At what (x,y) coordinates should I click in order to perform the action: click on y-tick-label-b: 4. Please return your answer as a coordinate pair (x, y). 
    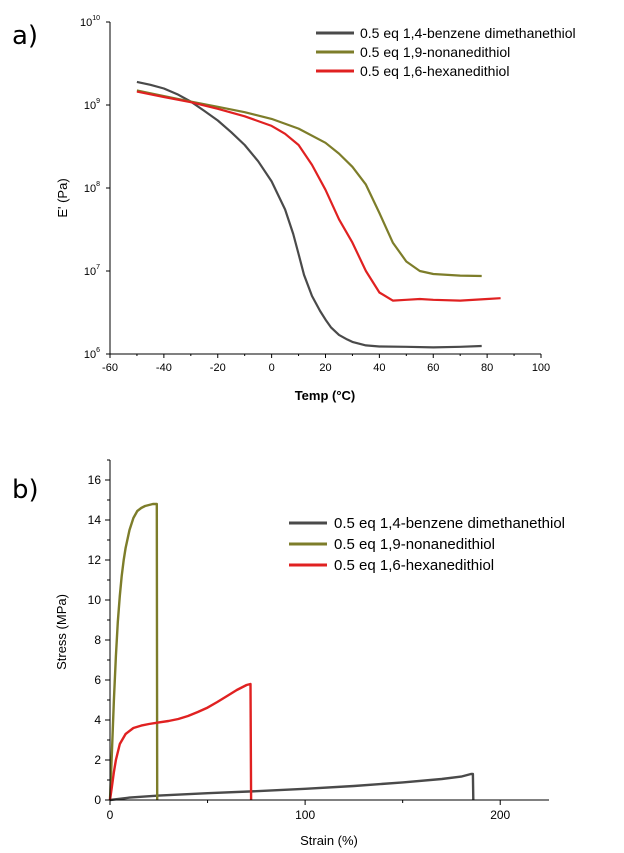
    Looking at the image, I should click on (97, 720).